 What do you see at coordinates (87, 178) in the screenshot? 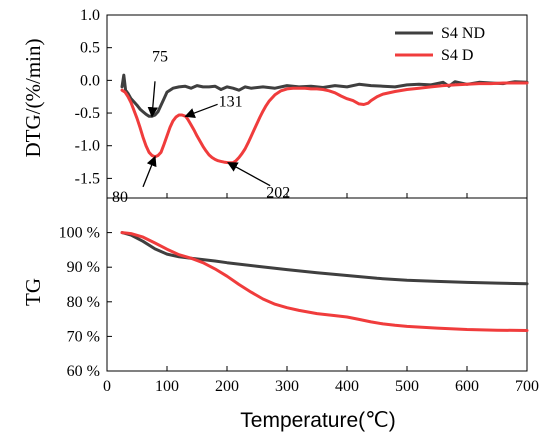
I see `top-y-tick-label: -1.5` at bounding box center [87, 178].